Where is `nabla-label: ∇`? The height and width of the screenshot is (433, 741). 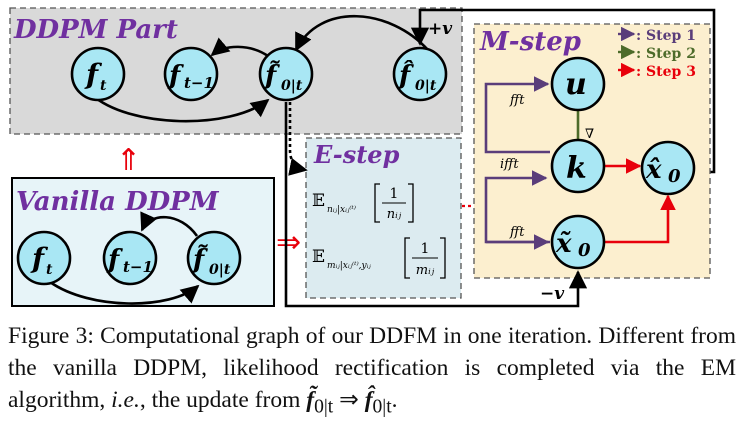
nabla-label: ∇ is located at coordinates (589, 134).